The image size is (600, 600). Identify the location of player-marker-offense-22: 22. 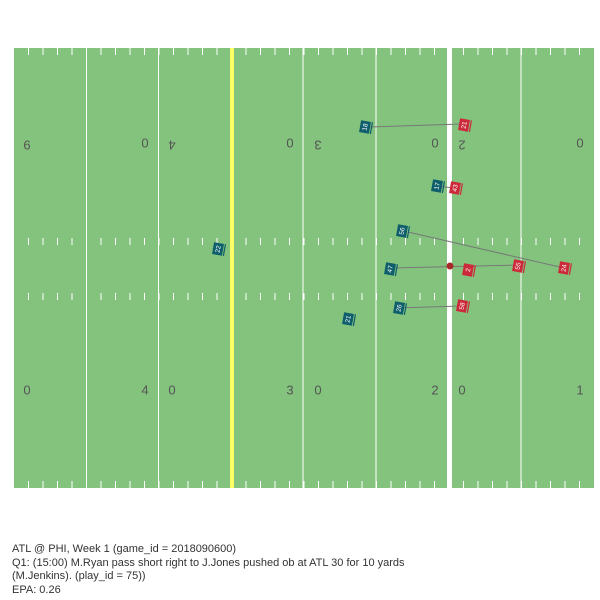
(219, 249).